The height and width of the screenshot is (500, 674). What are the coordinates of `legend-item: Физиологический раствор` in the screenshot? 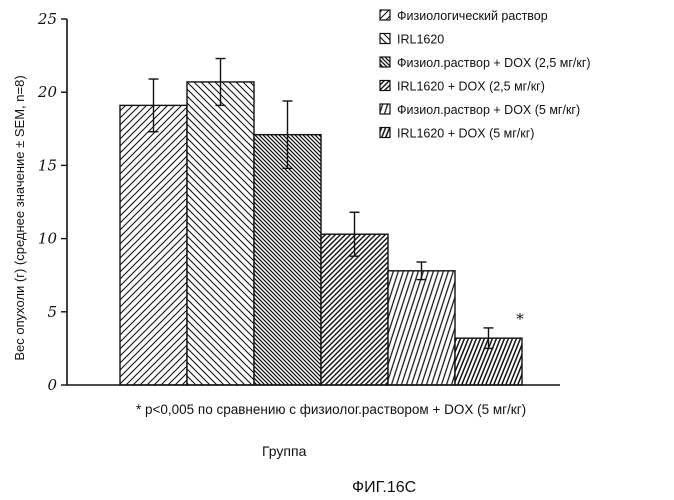 It's located at (464, 16).